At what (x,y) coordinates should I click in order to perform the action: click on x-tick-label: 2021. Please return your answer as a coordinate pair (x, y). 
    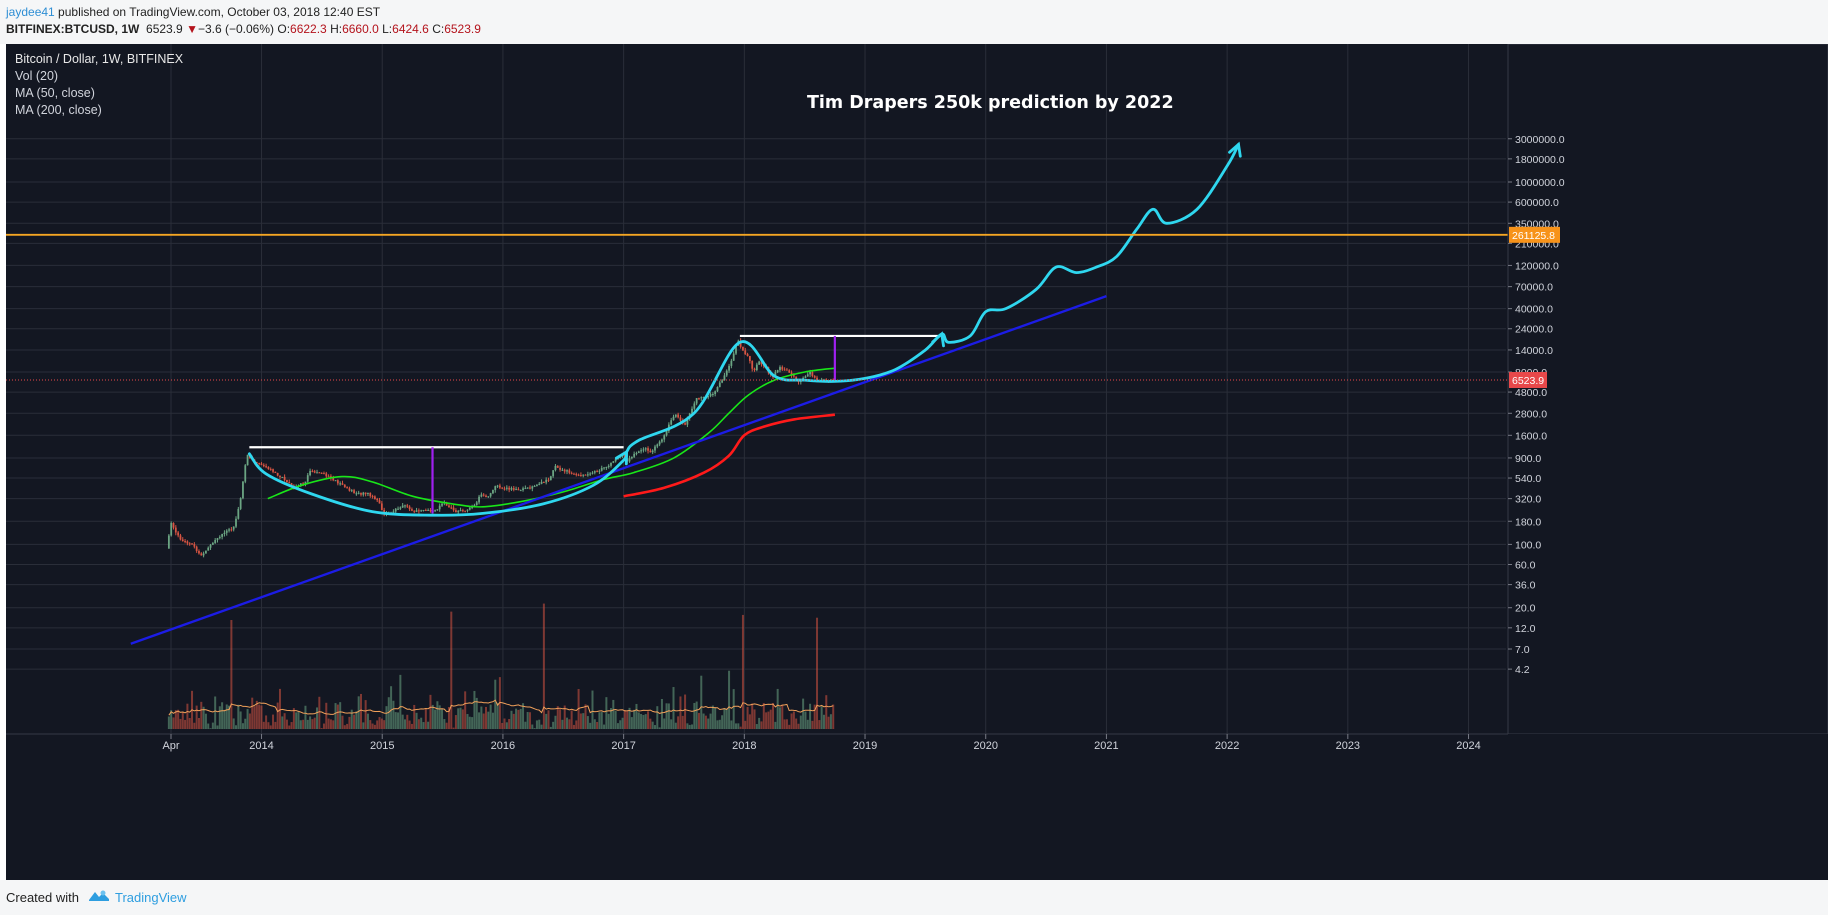
    Looking at the image, I should click on (1106, 746).